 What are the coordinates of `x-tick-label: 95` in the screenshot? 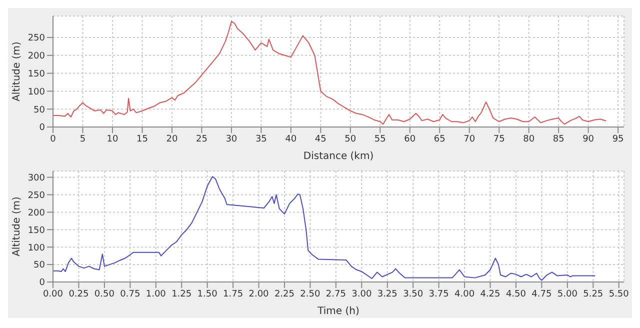 It's located at (618, 139).